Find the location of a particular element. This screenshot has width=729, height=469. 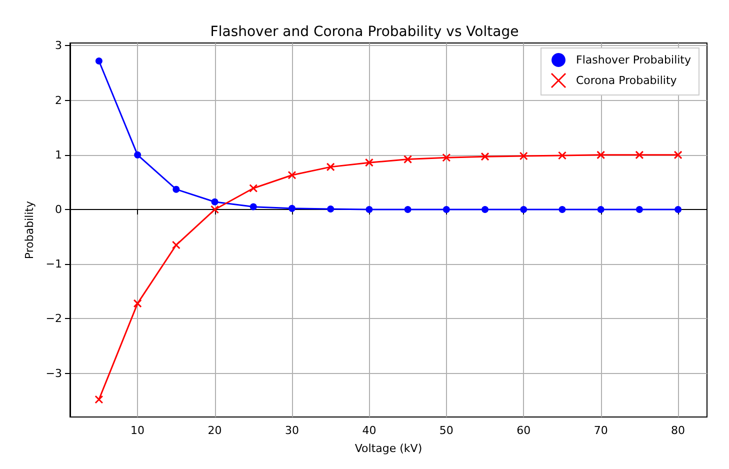

y-tick-label: 1 is located at coordinates (58, 155).